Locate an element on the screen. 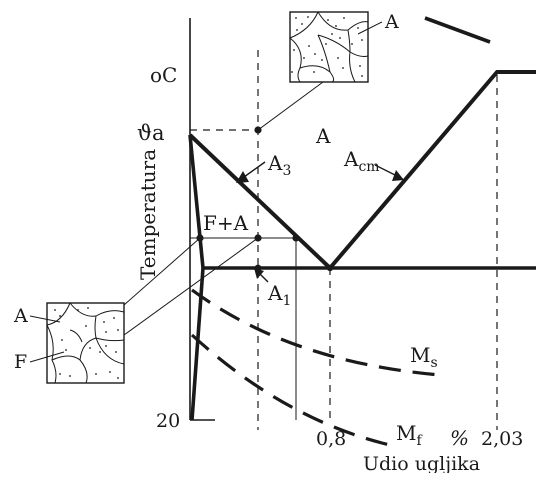  a1-label-text: A is located at coordinates (275, 293).